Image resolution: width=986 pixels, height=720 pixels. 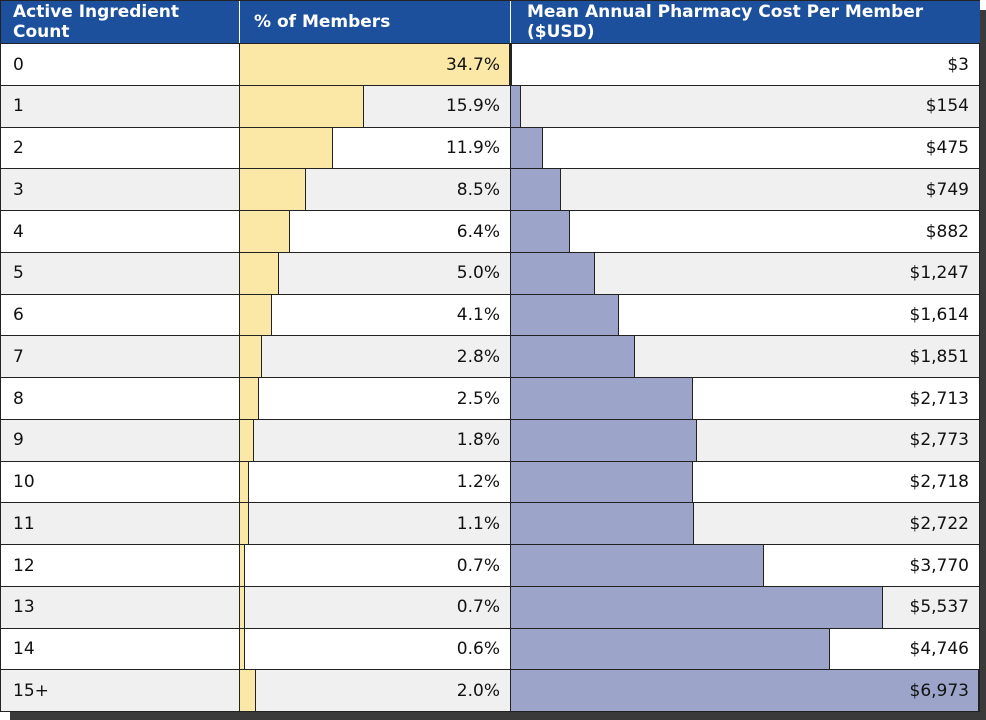 I want to click on count-cell: 9, so click(x=18, y=440).